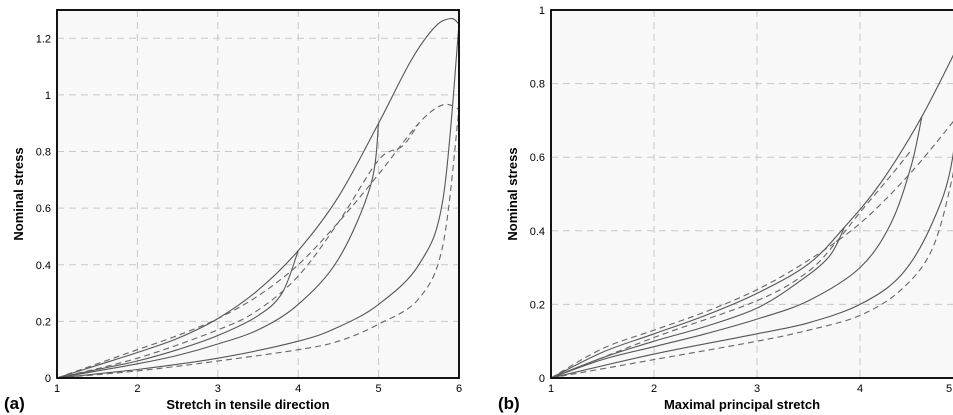  What do you see at coordinates (14, 403) in the screenshot?
I see `panel-label: (a)` at bounding box center [14, 403].